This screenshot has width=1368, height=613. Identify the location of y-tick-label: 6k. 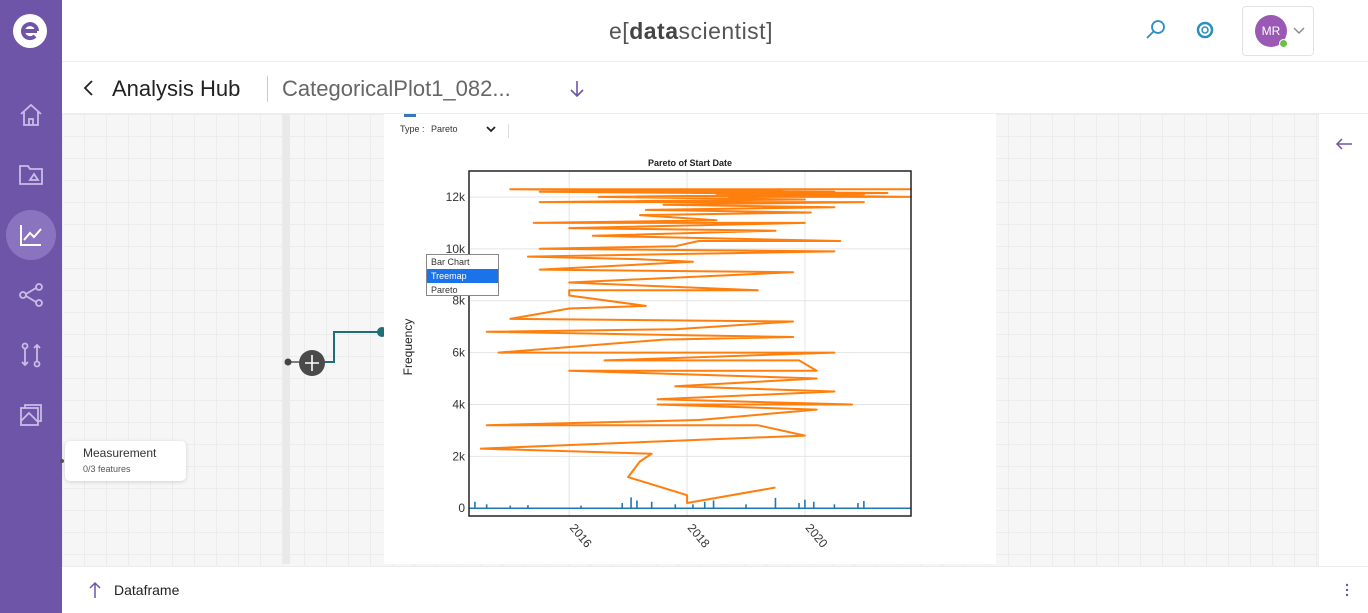
(459, 353).